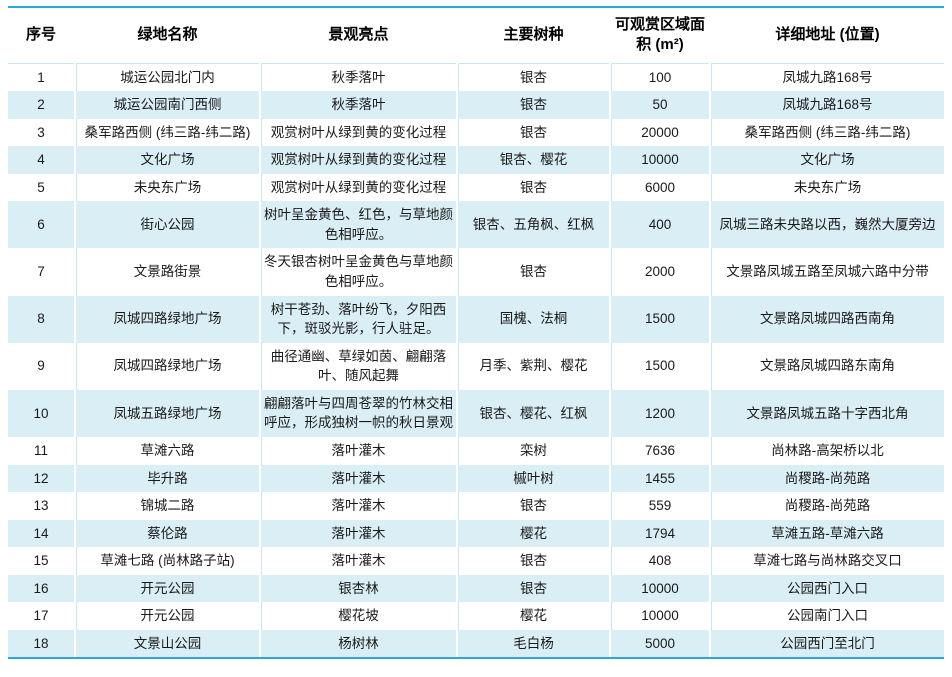 The image size is (952, 677). Describe the element at coordinates (167, 616) in the screenshot. I see `table-cell: 开元公园` at that location.